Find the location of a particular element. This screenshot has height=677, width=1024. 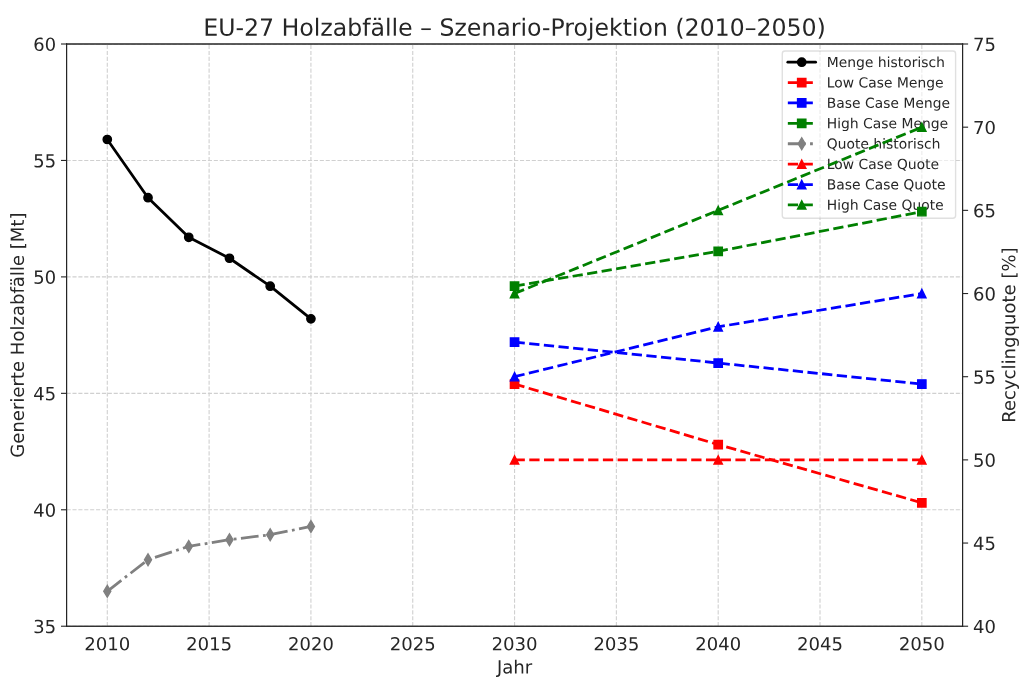

x-tick-label: 2025 is located at coordinates (413, 643).